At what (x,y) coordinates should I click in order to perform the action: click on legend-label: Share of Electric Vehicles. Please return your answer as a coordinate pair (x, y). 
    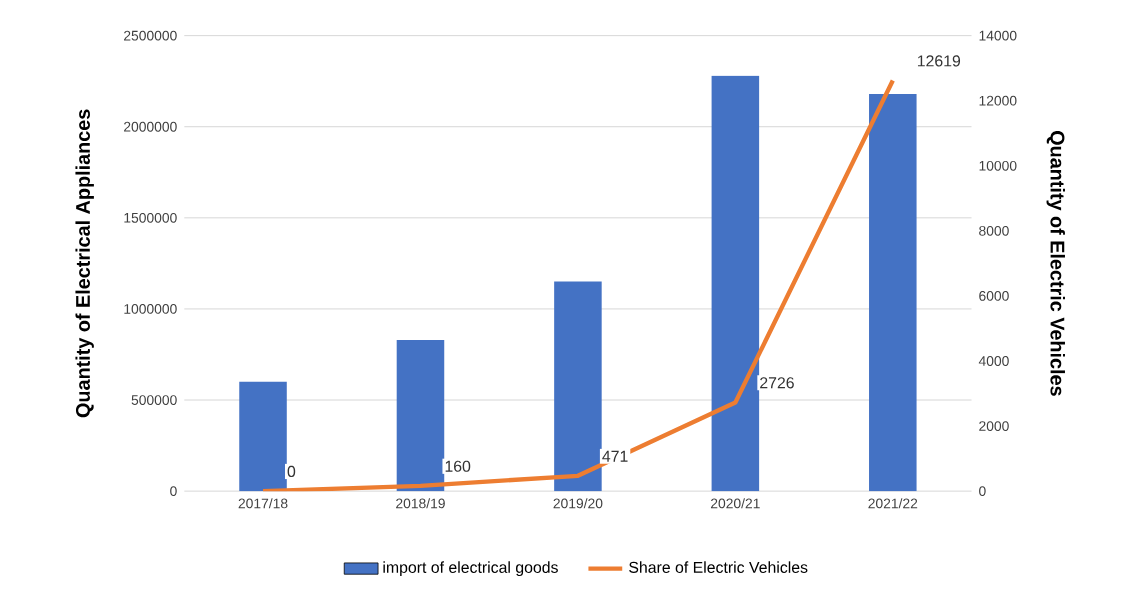
    Looking at the image, I should click on (718, 567).